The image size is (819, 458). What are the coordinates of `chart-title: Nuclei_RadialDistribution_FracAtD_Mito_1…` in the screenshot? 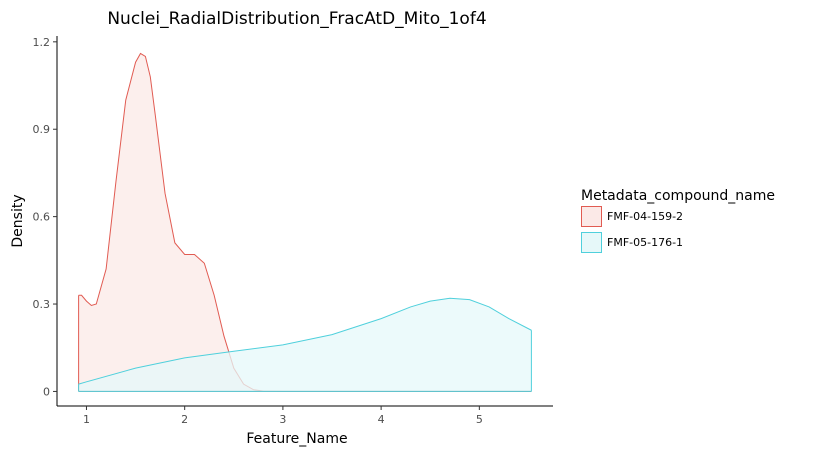 It's located at (296, 19).